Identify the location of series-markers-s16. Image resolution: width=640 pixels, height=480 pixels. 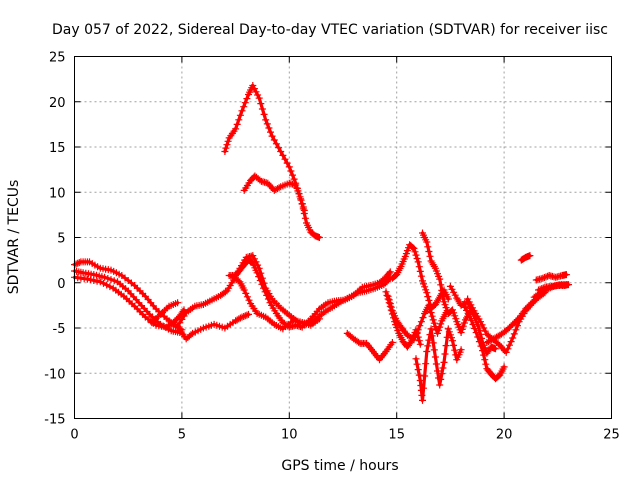
(446, 282).